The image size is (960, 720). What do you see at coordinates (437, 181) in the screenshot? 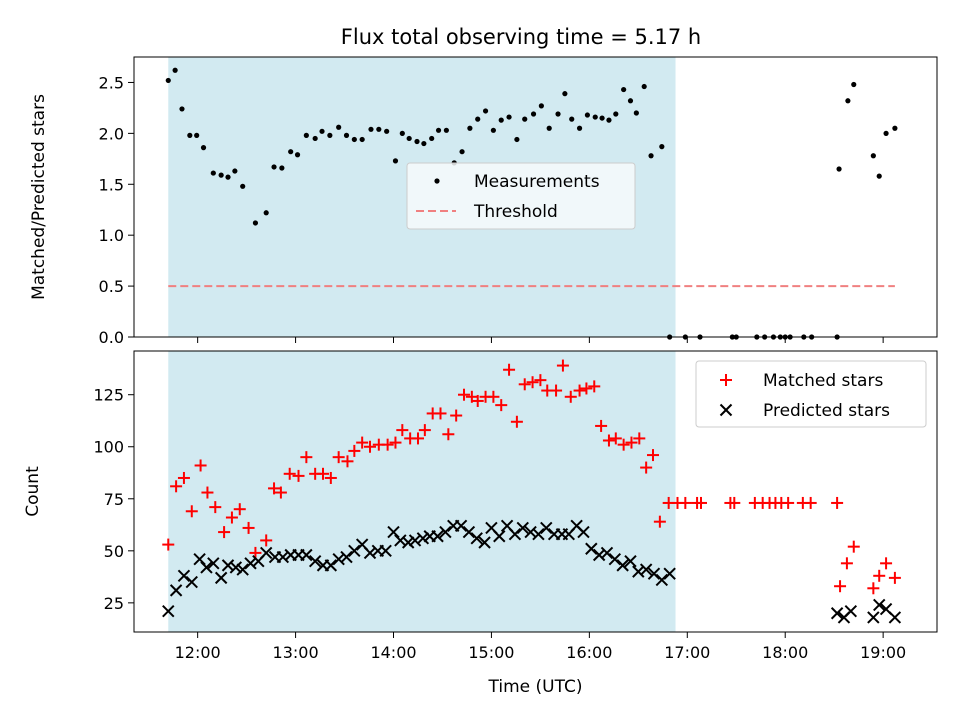
I see `legend-measurement-marker` at bounding box center [437, 181].